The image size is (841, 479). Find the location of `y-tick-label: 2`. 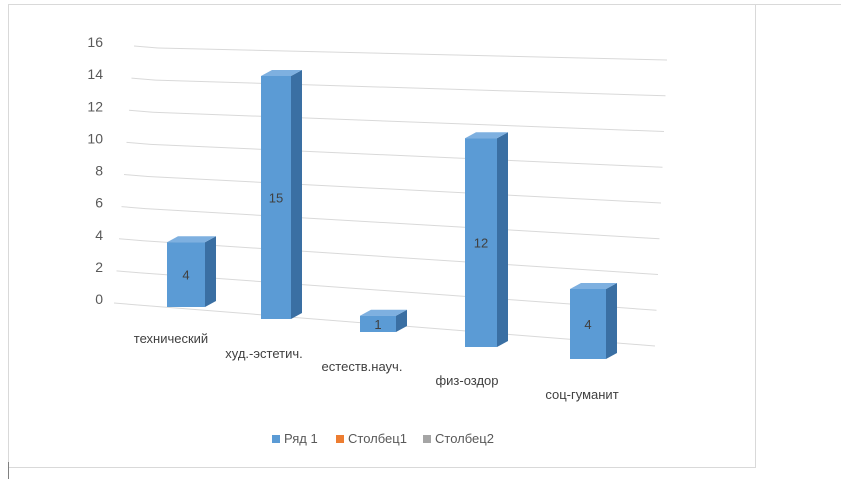

y-tick-label: 2 is located at coordinates (99, 267).